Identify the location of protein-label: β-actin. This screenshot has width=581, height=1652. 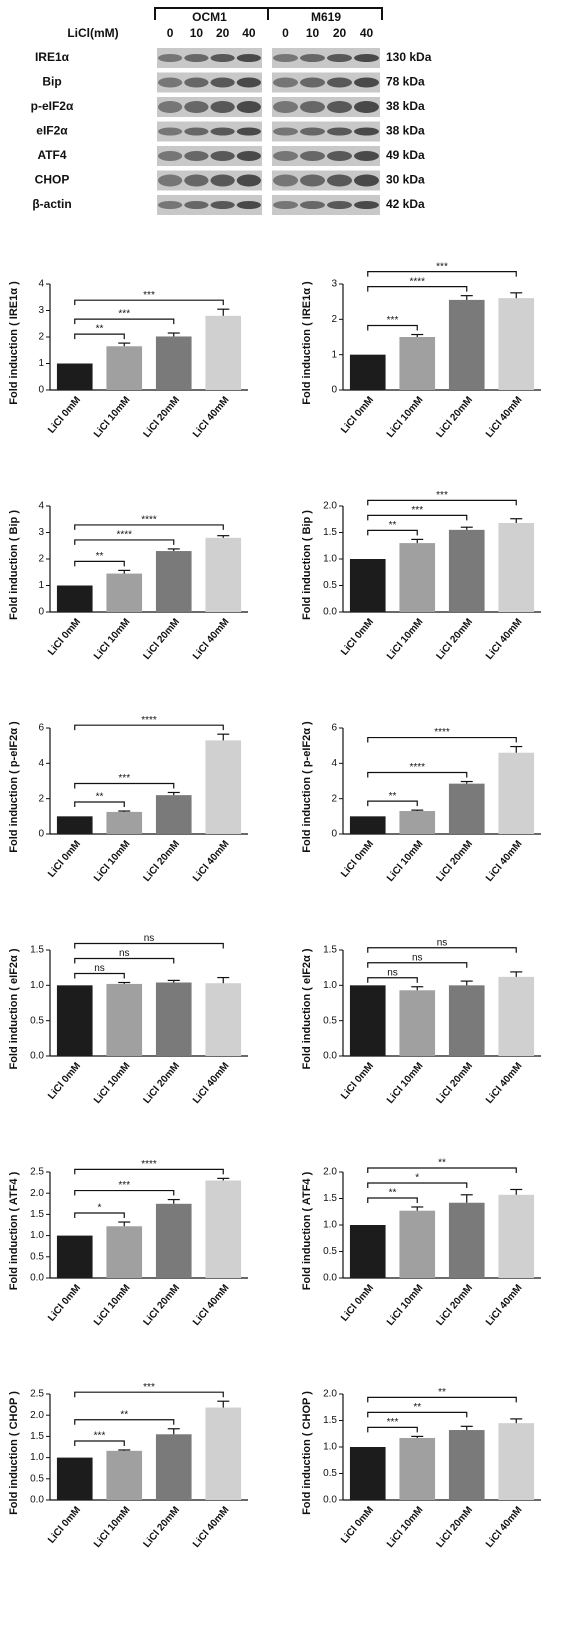
(51, 204).